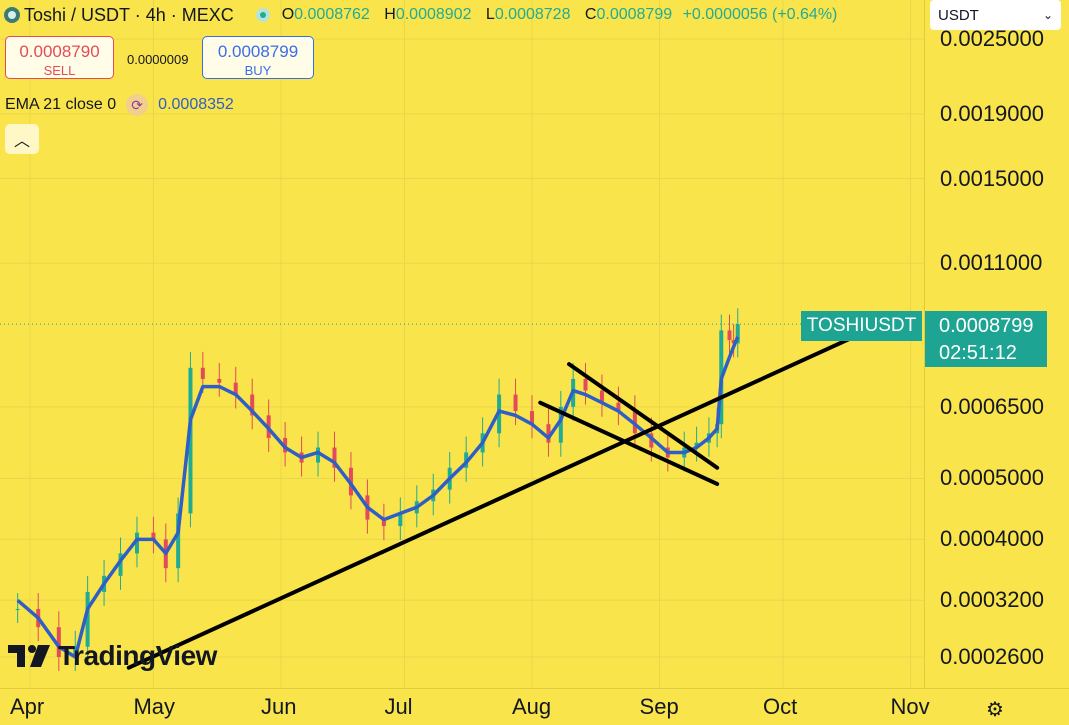 This screenshot has width=1069, height=725. Describe the element at coordinates (1047, 15) in the screenshot. I see `chevron-down-icon: ⌄` at that location.